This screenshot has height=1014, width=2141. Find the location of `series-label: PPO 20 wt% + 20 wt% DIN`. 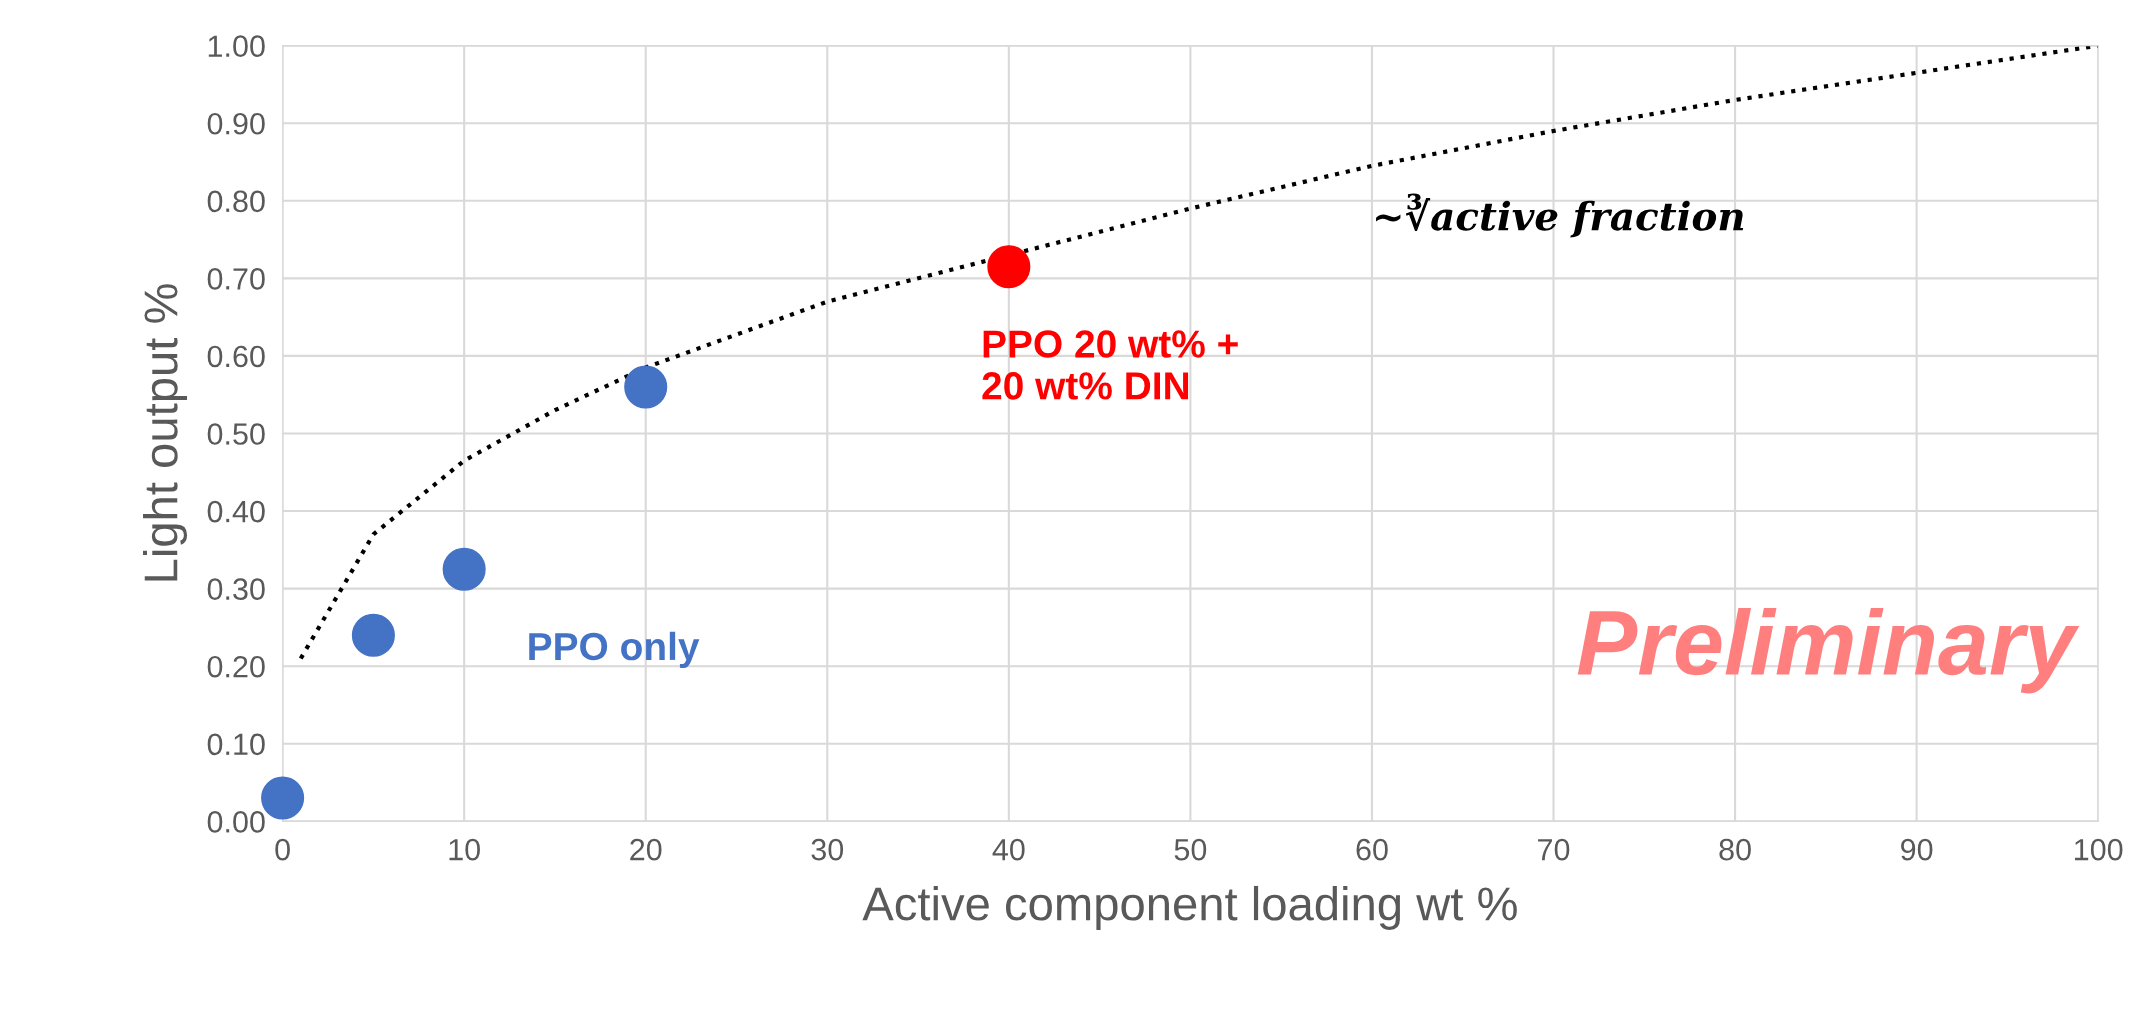

series-label: PPO 20 wt% + 20 wt% DIN is located at coordinates (1110, 365).